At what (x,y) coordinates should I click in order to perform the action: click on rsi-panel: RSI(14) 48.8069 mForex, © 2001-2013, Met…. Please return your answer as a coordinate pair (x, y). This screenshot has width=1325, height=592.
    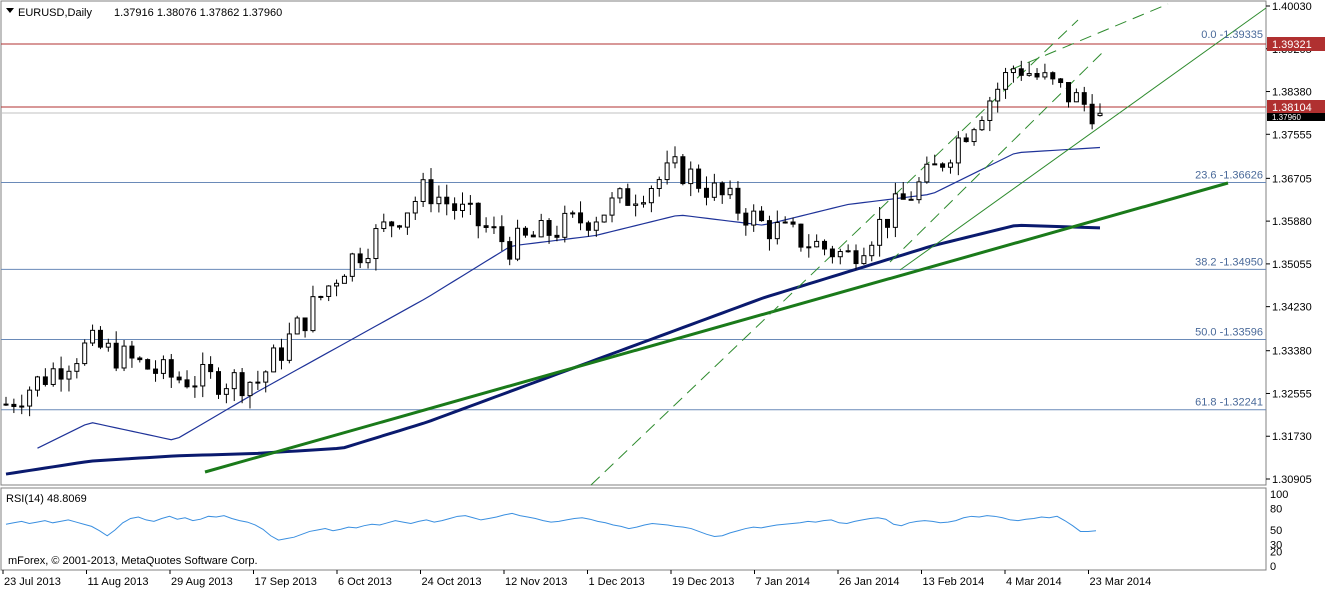
    Looking at the image, I should click on (551, 530).